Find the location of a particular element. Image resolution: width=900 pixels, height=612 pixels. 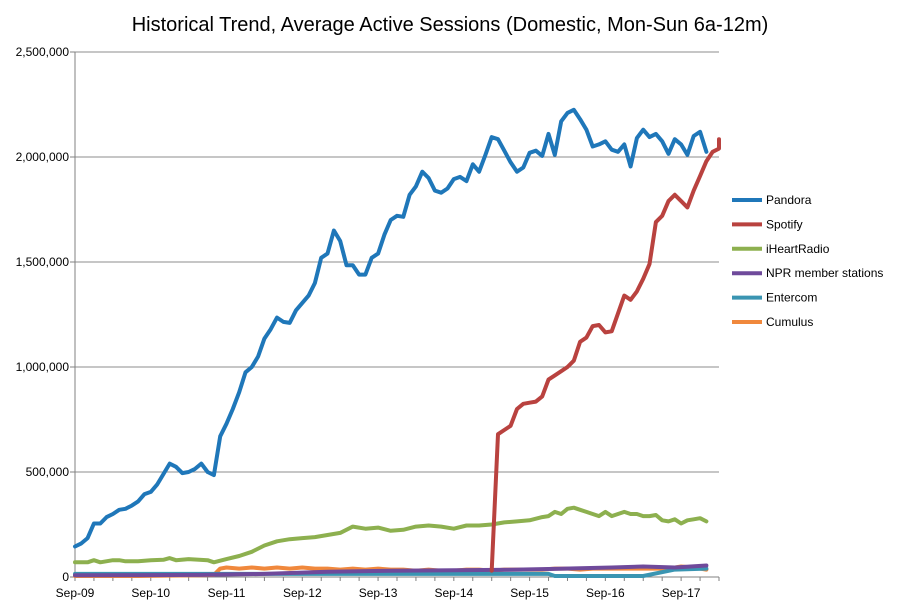

x-tick-label: Sep-14 is located at coordinates (453, 593).